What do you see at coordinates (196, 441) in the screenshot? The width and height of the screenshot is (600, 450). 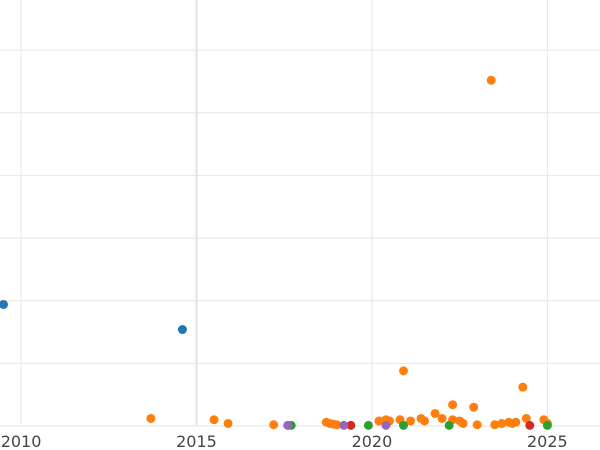 I see `x-tick-label: 2015` at bounding box center [196, 441].